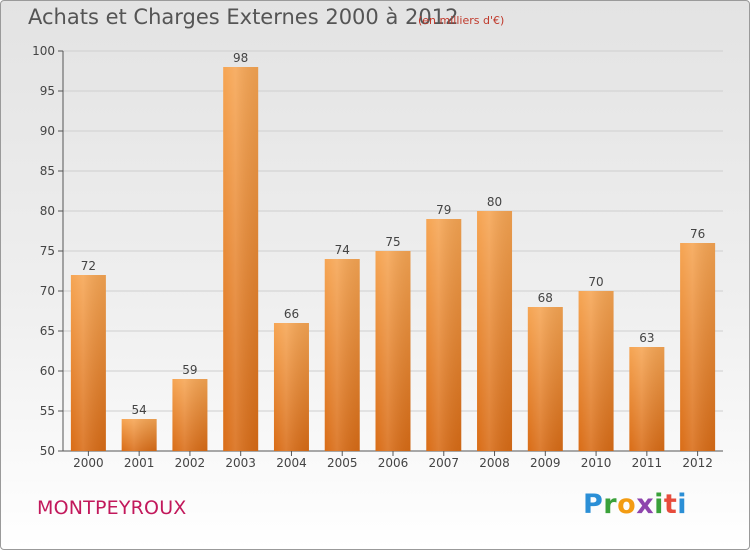 The width and height of the screenshot is (750, 550). What do you see at coordinates (47, 131) in the screenshot?
I see `y-tick-label: 90` at bounding box center [47, 131].